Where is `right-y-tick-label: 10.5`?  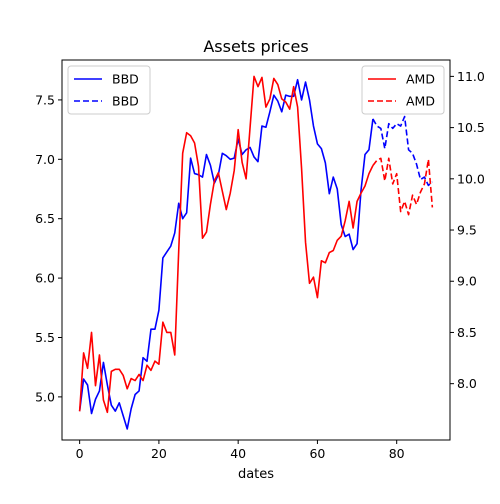
right-y-tick-label: 10.5 is located at coordinates (471, 127).